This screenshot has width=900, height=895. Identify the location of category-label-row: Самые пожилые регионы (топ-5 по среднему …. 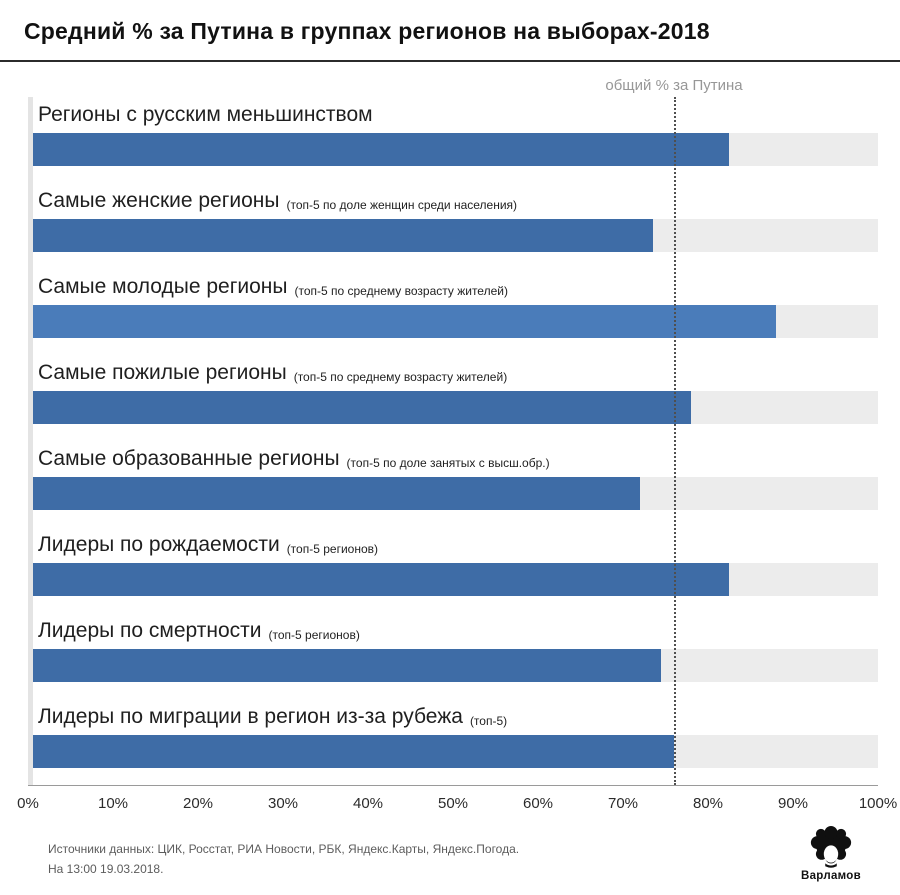
(453, 373).